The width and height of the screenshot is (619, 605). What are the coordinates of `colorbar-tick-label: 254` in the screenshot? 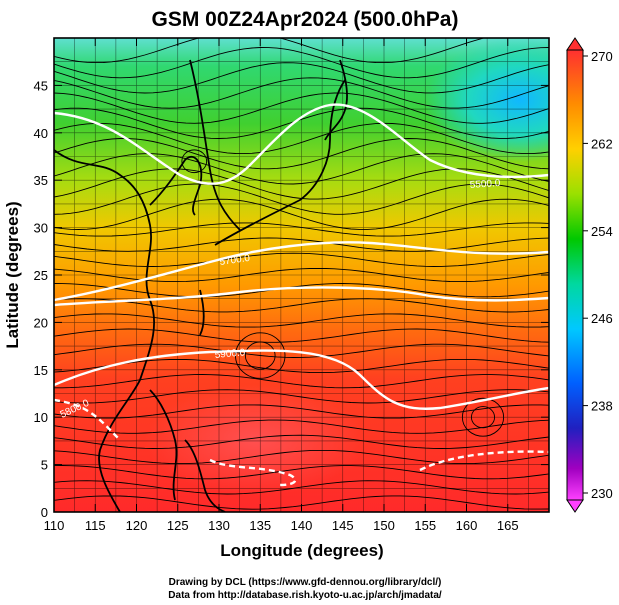 It's located at (602, 231).